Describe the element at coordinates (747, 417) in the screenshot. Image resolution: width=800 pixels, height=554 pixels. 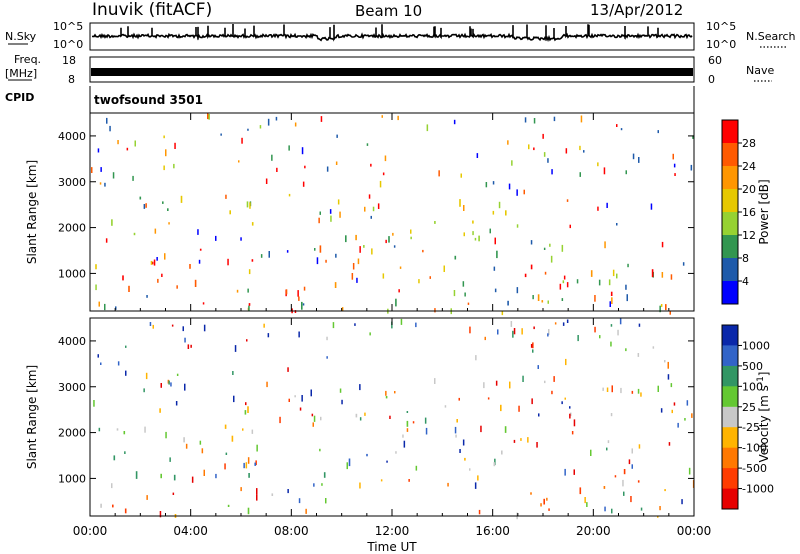
I see `velocity-colorbar: 1000 500 100 25 -25 -100 -500 -1000` at that location.